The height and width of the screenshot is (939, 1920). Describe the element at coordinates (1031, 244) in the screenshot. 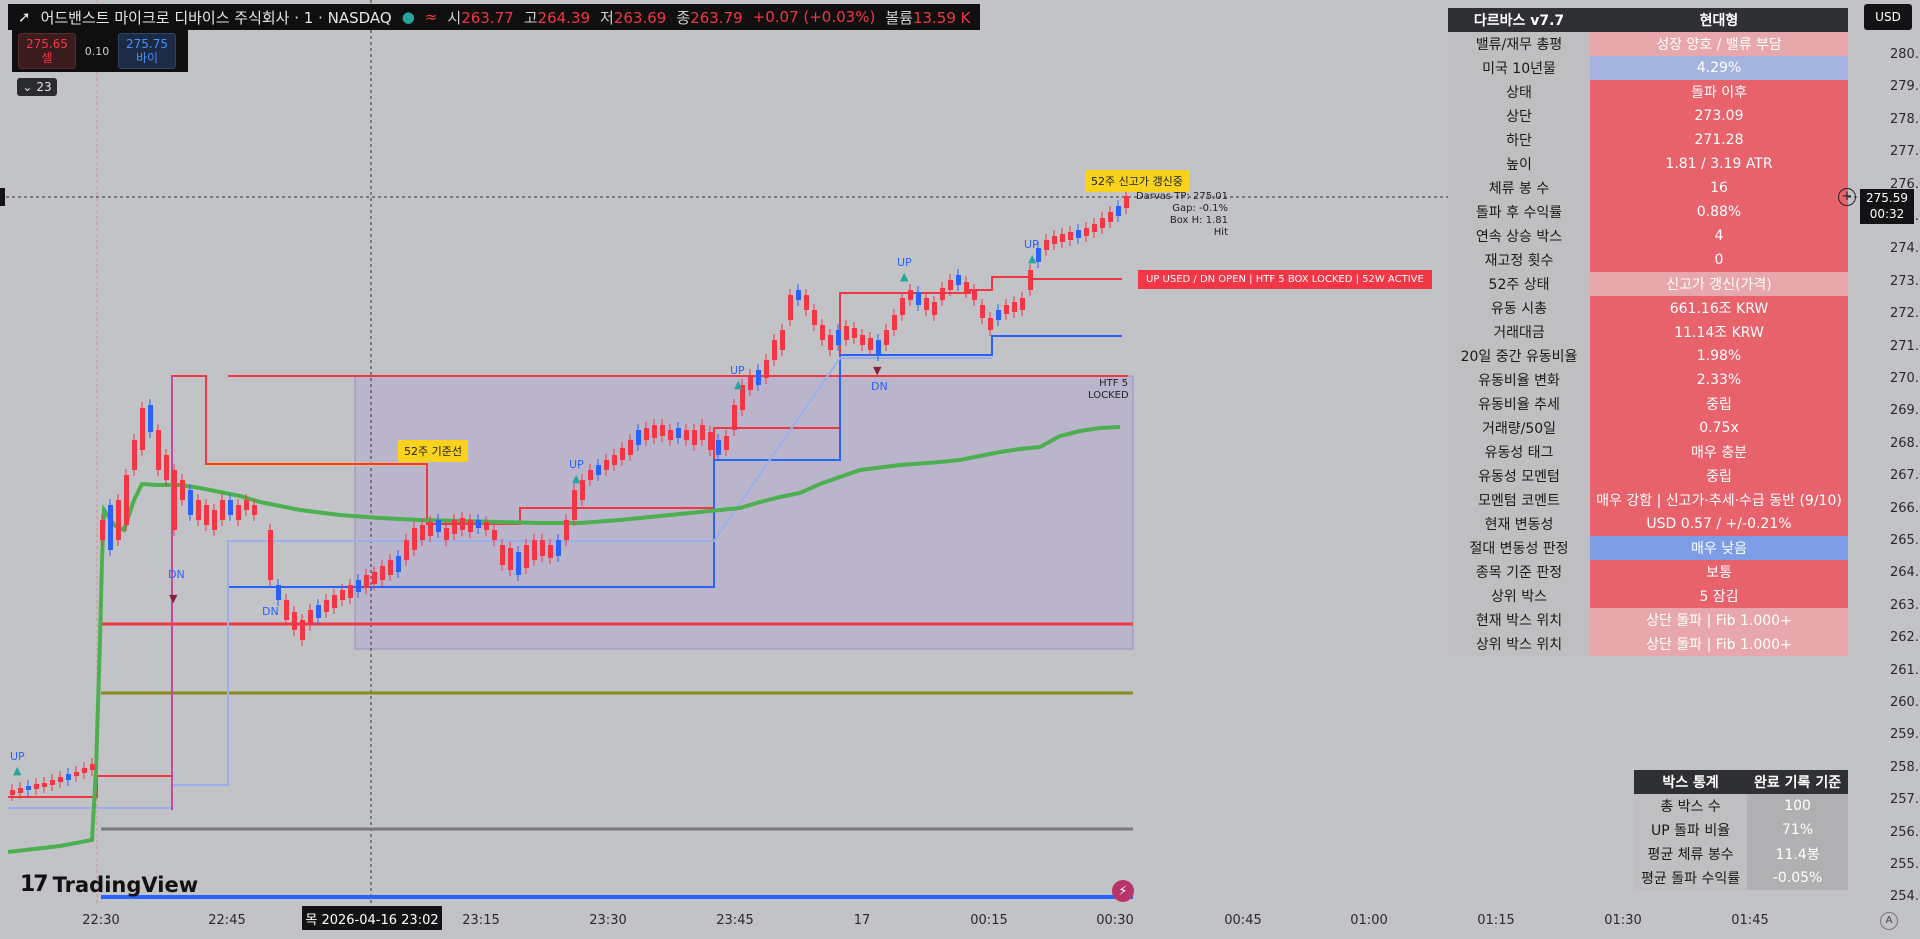

I see `up-signal-label-5: UP` at that location.